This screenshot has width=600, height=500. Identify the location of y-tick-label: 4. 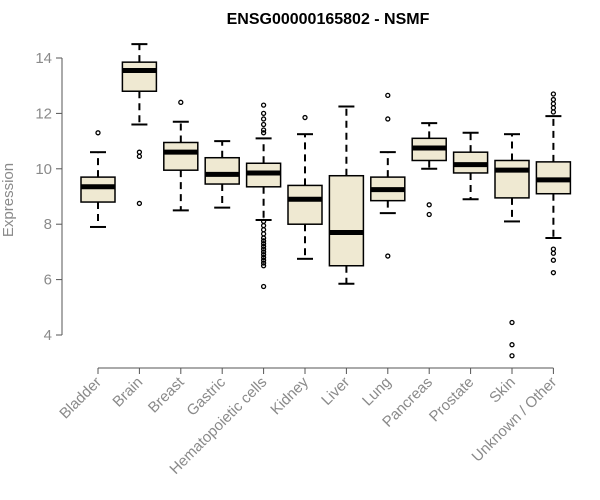
(48, 335).